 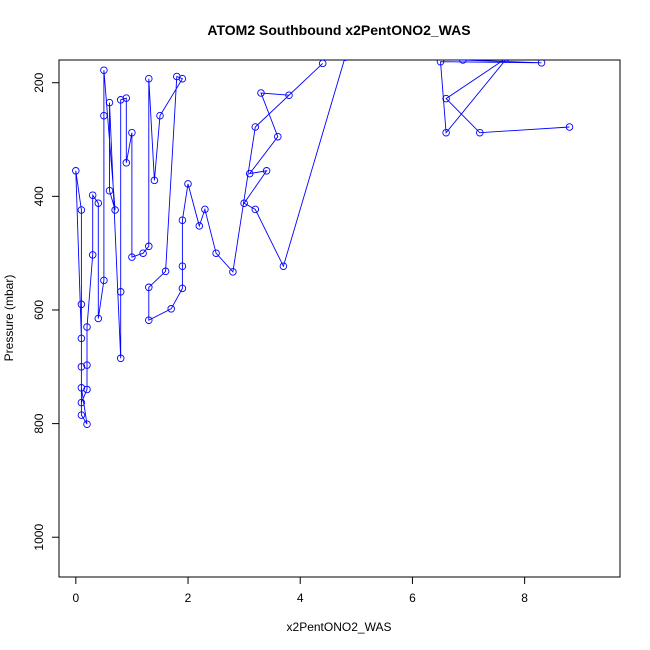 I want to click on x-axis: 0 2 4 6 8, so click(x=300, y=590).